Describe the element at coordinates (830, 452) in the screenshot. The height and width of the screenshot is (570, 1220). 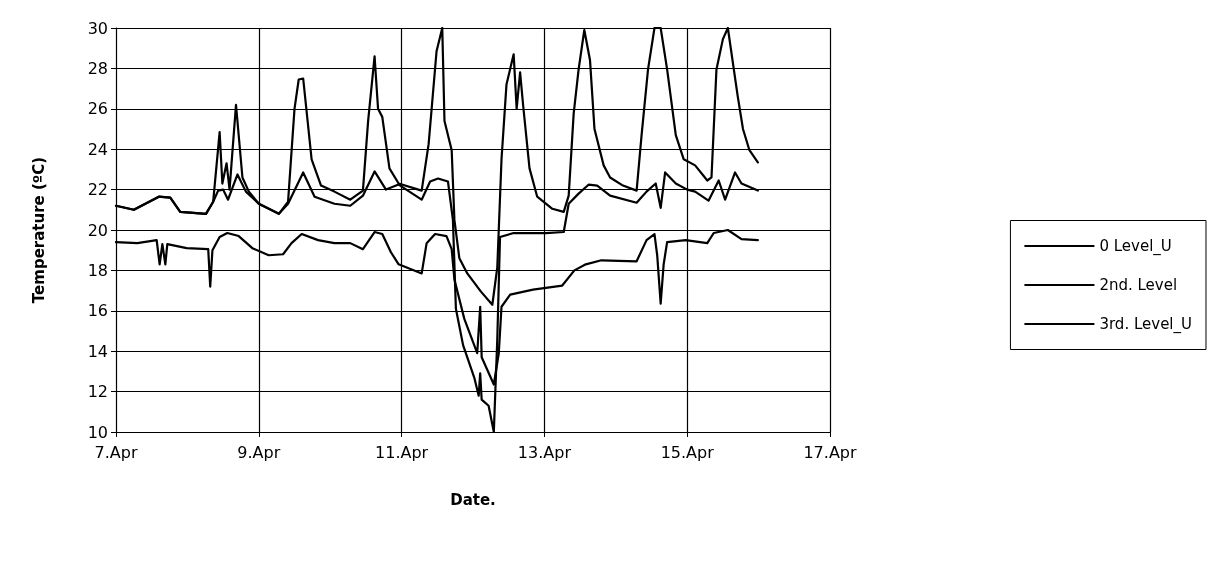
I see `x-tick-label: 17.Apr` at that location.